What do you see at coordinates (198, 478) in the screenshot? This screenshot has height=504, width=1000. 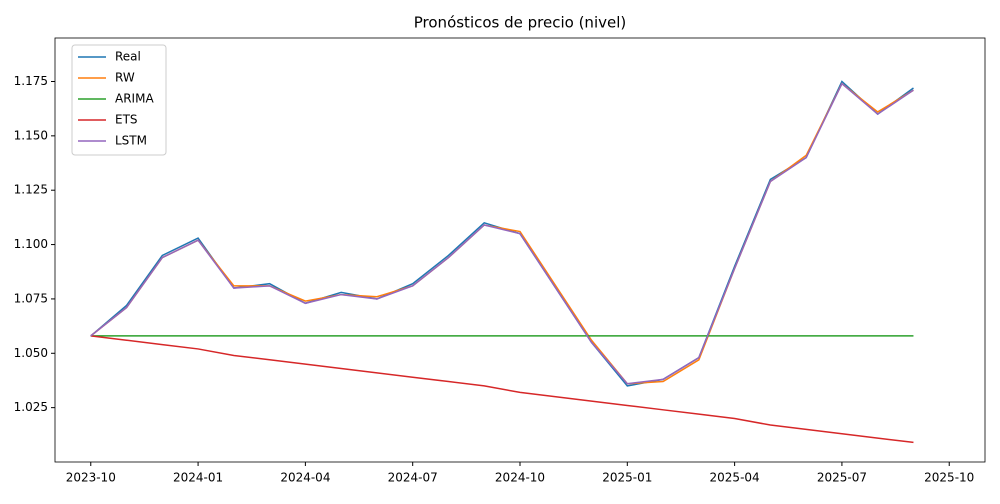 I see `x-tick-label: 2024-01` at bounding box center [198, 478].